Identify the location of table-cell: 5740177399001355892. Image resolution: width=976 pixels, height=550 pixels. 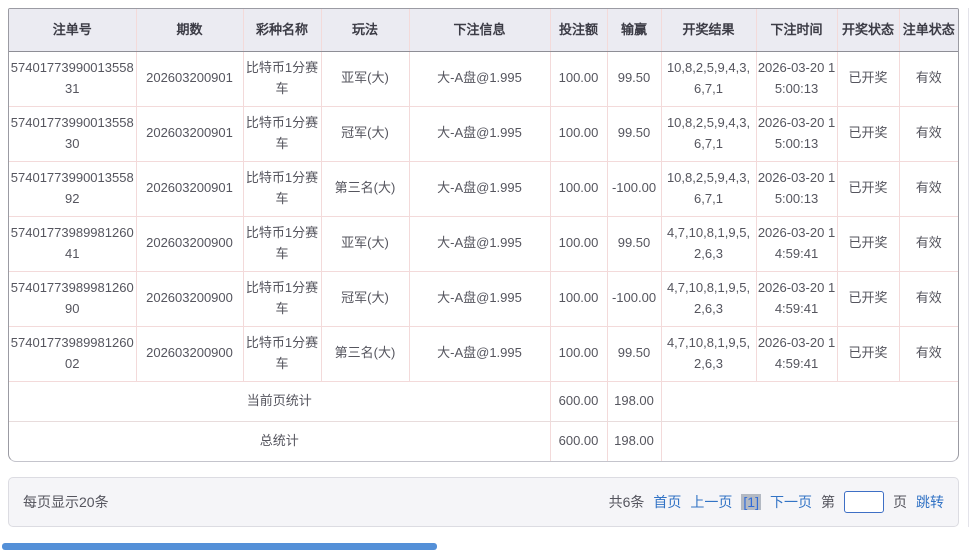
(73, 189).